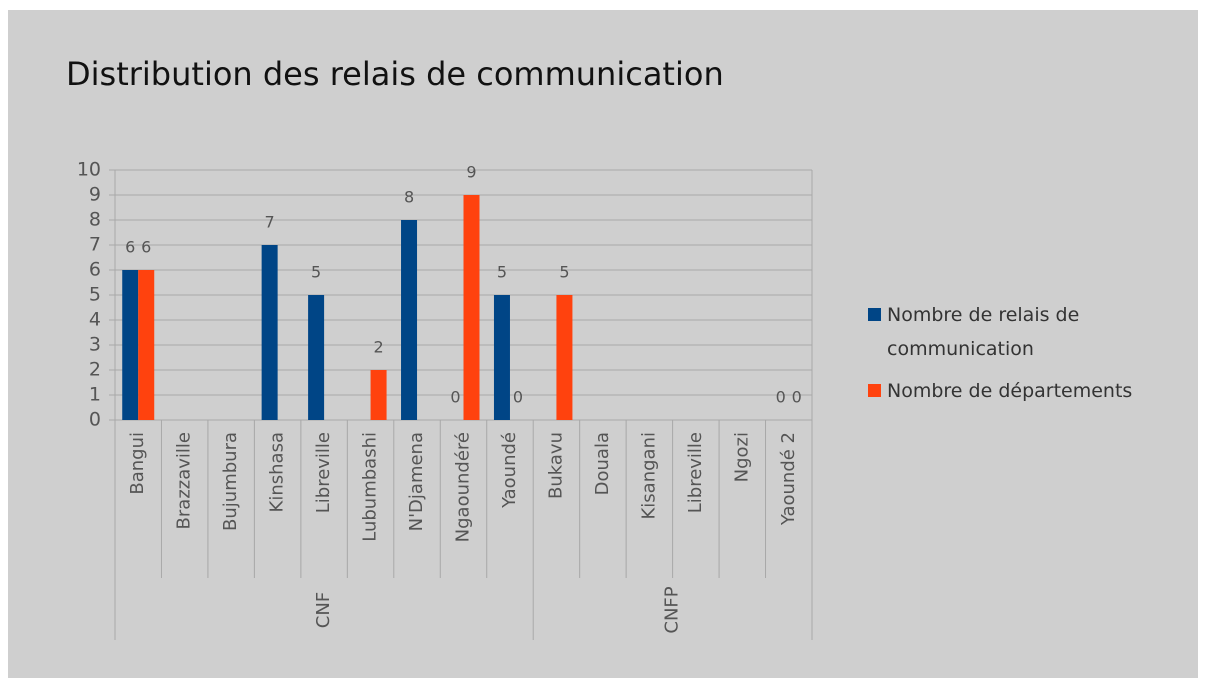  Describe the element at coordinates (89, 170) in the screenshot. I see `y-tick-label: 10` at that location.